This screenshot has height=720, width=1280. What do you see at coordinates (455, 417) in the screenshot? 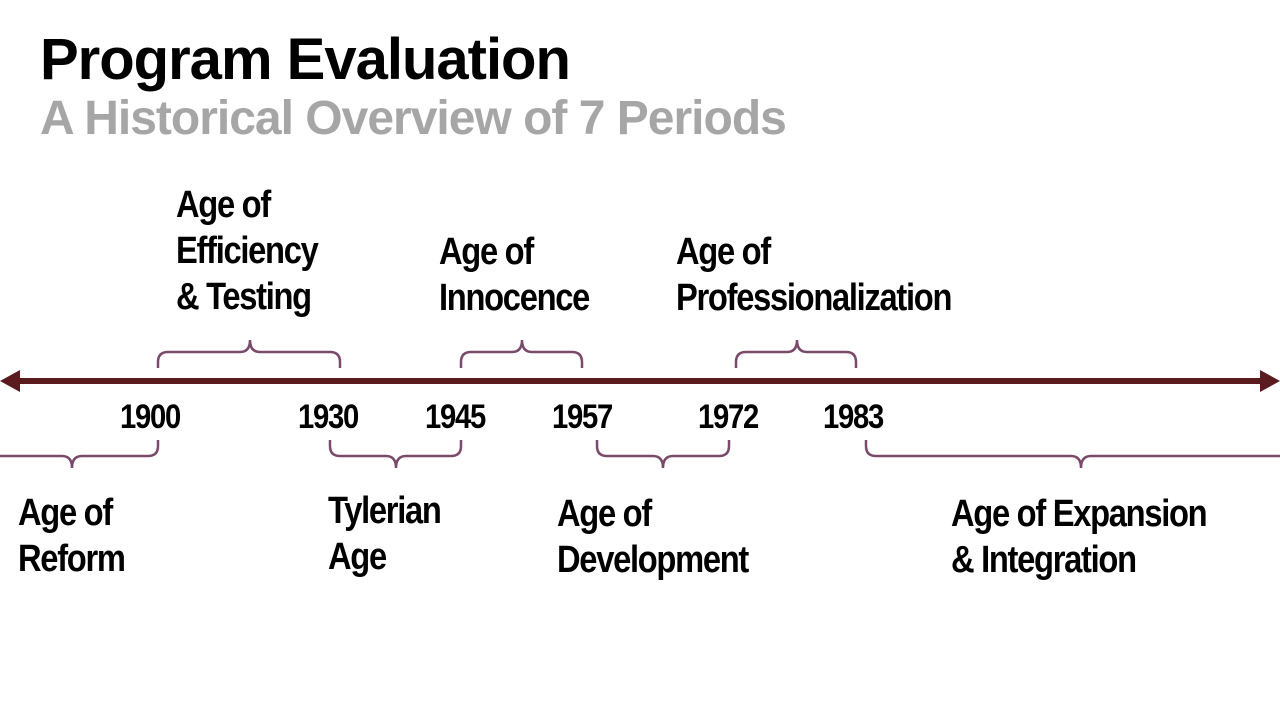
I see `year-label-1945: 1945` at bounding box center [455, 417].